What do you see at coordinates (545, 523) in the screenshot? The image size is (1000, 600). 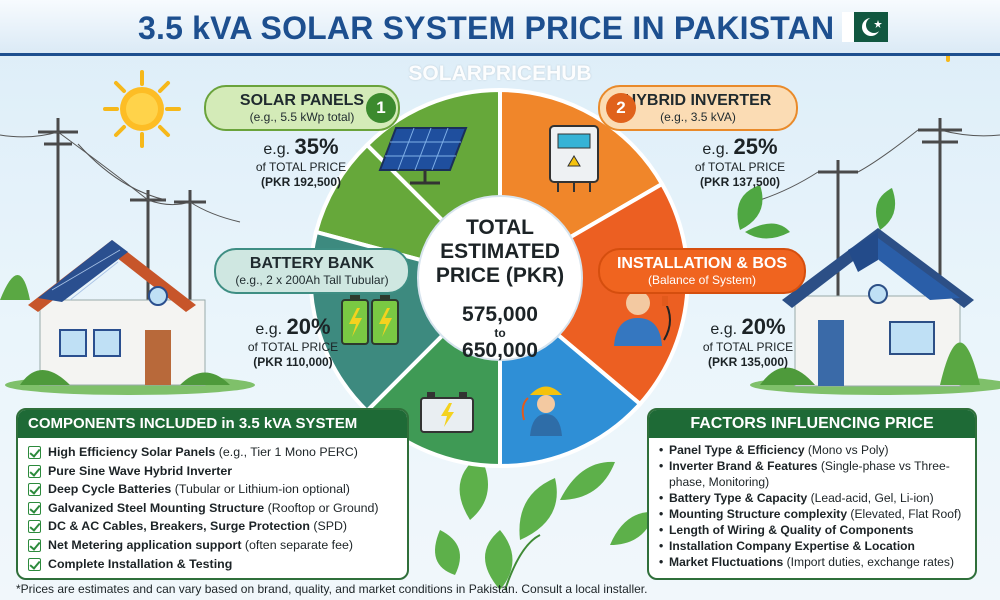 I see `leaves-icon-bottom` at bounding box center [545, 523].